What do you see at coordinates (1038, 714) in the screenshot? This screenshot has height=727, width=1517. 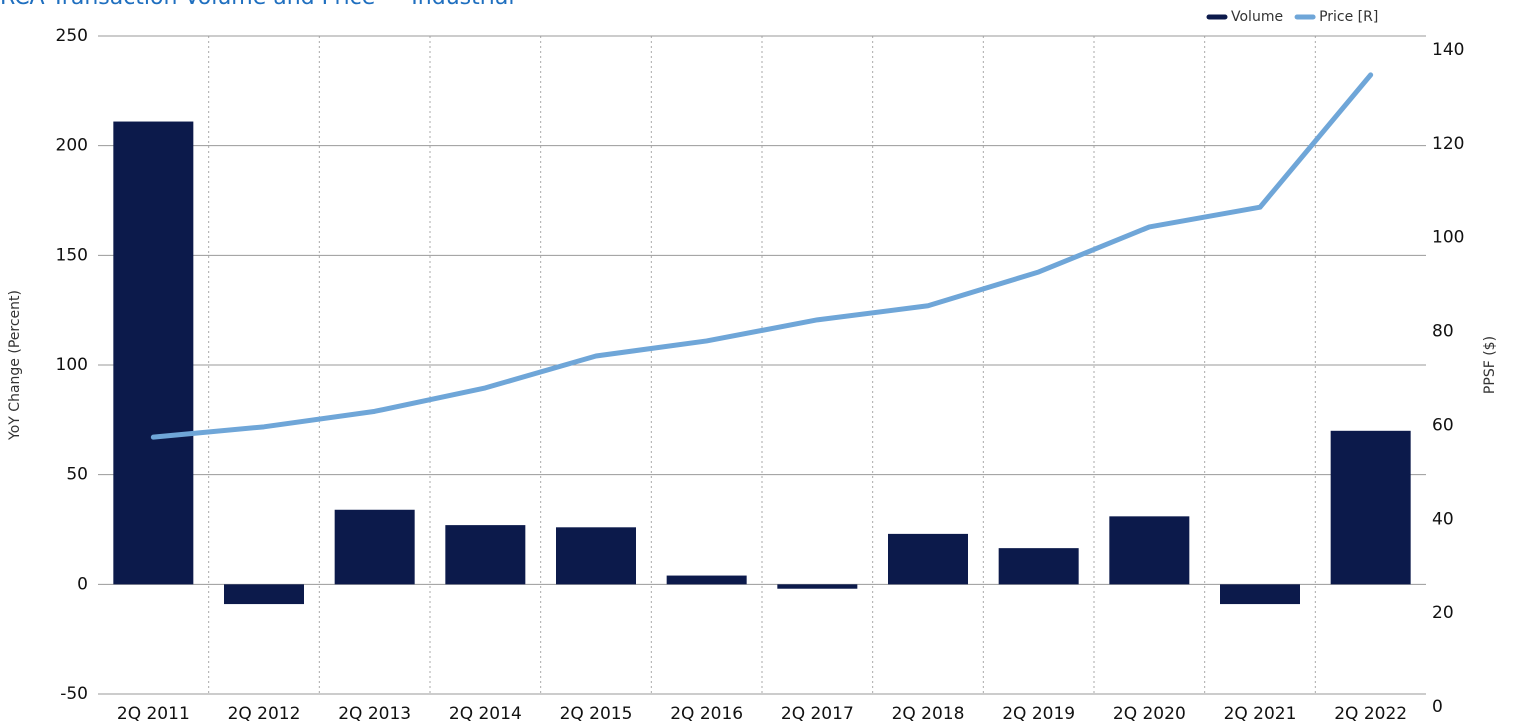 I see `x-tick-label: 2Q 2019` at bounding box center [1038, 714].